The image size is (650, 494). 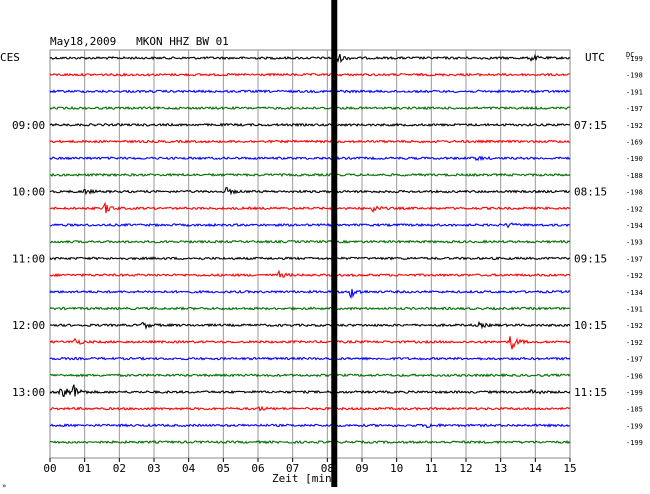 What do you see at coordinates (634, 243) in the screenshot?
I see `trace-offset-label: -193` at bounding box center [634, 243].